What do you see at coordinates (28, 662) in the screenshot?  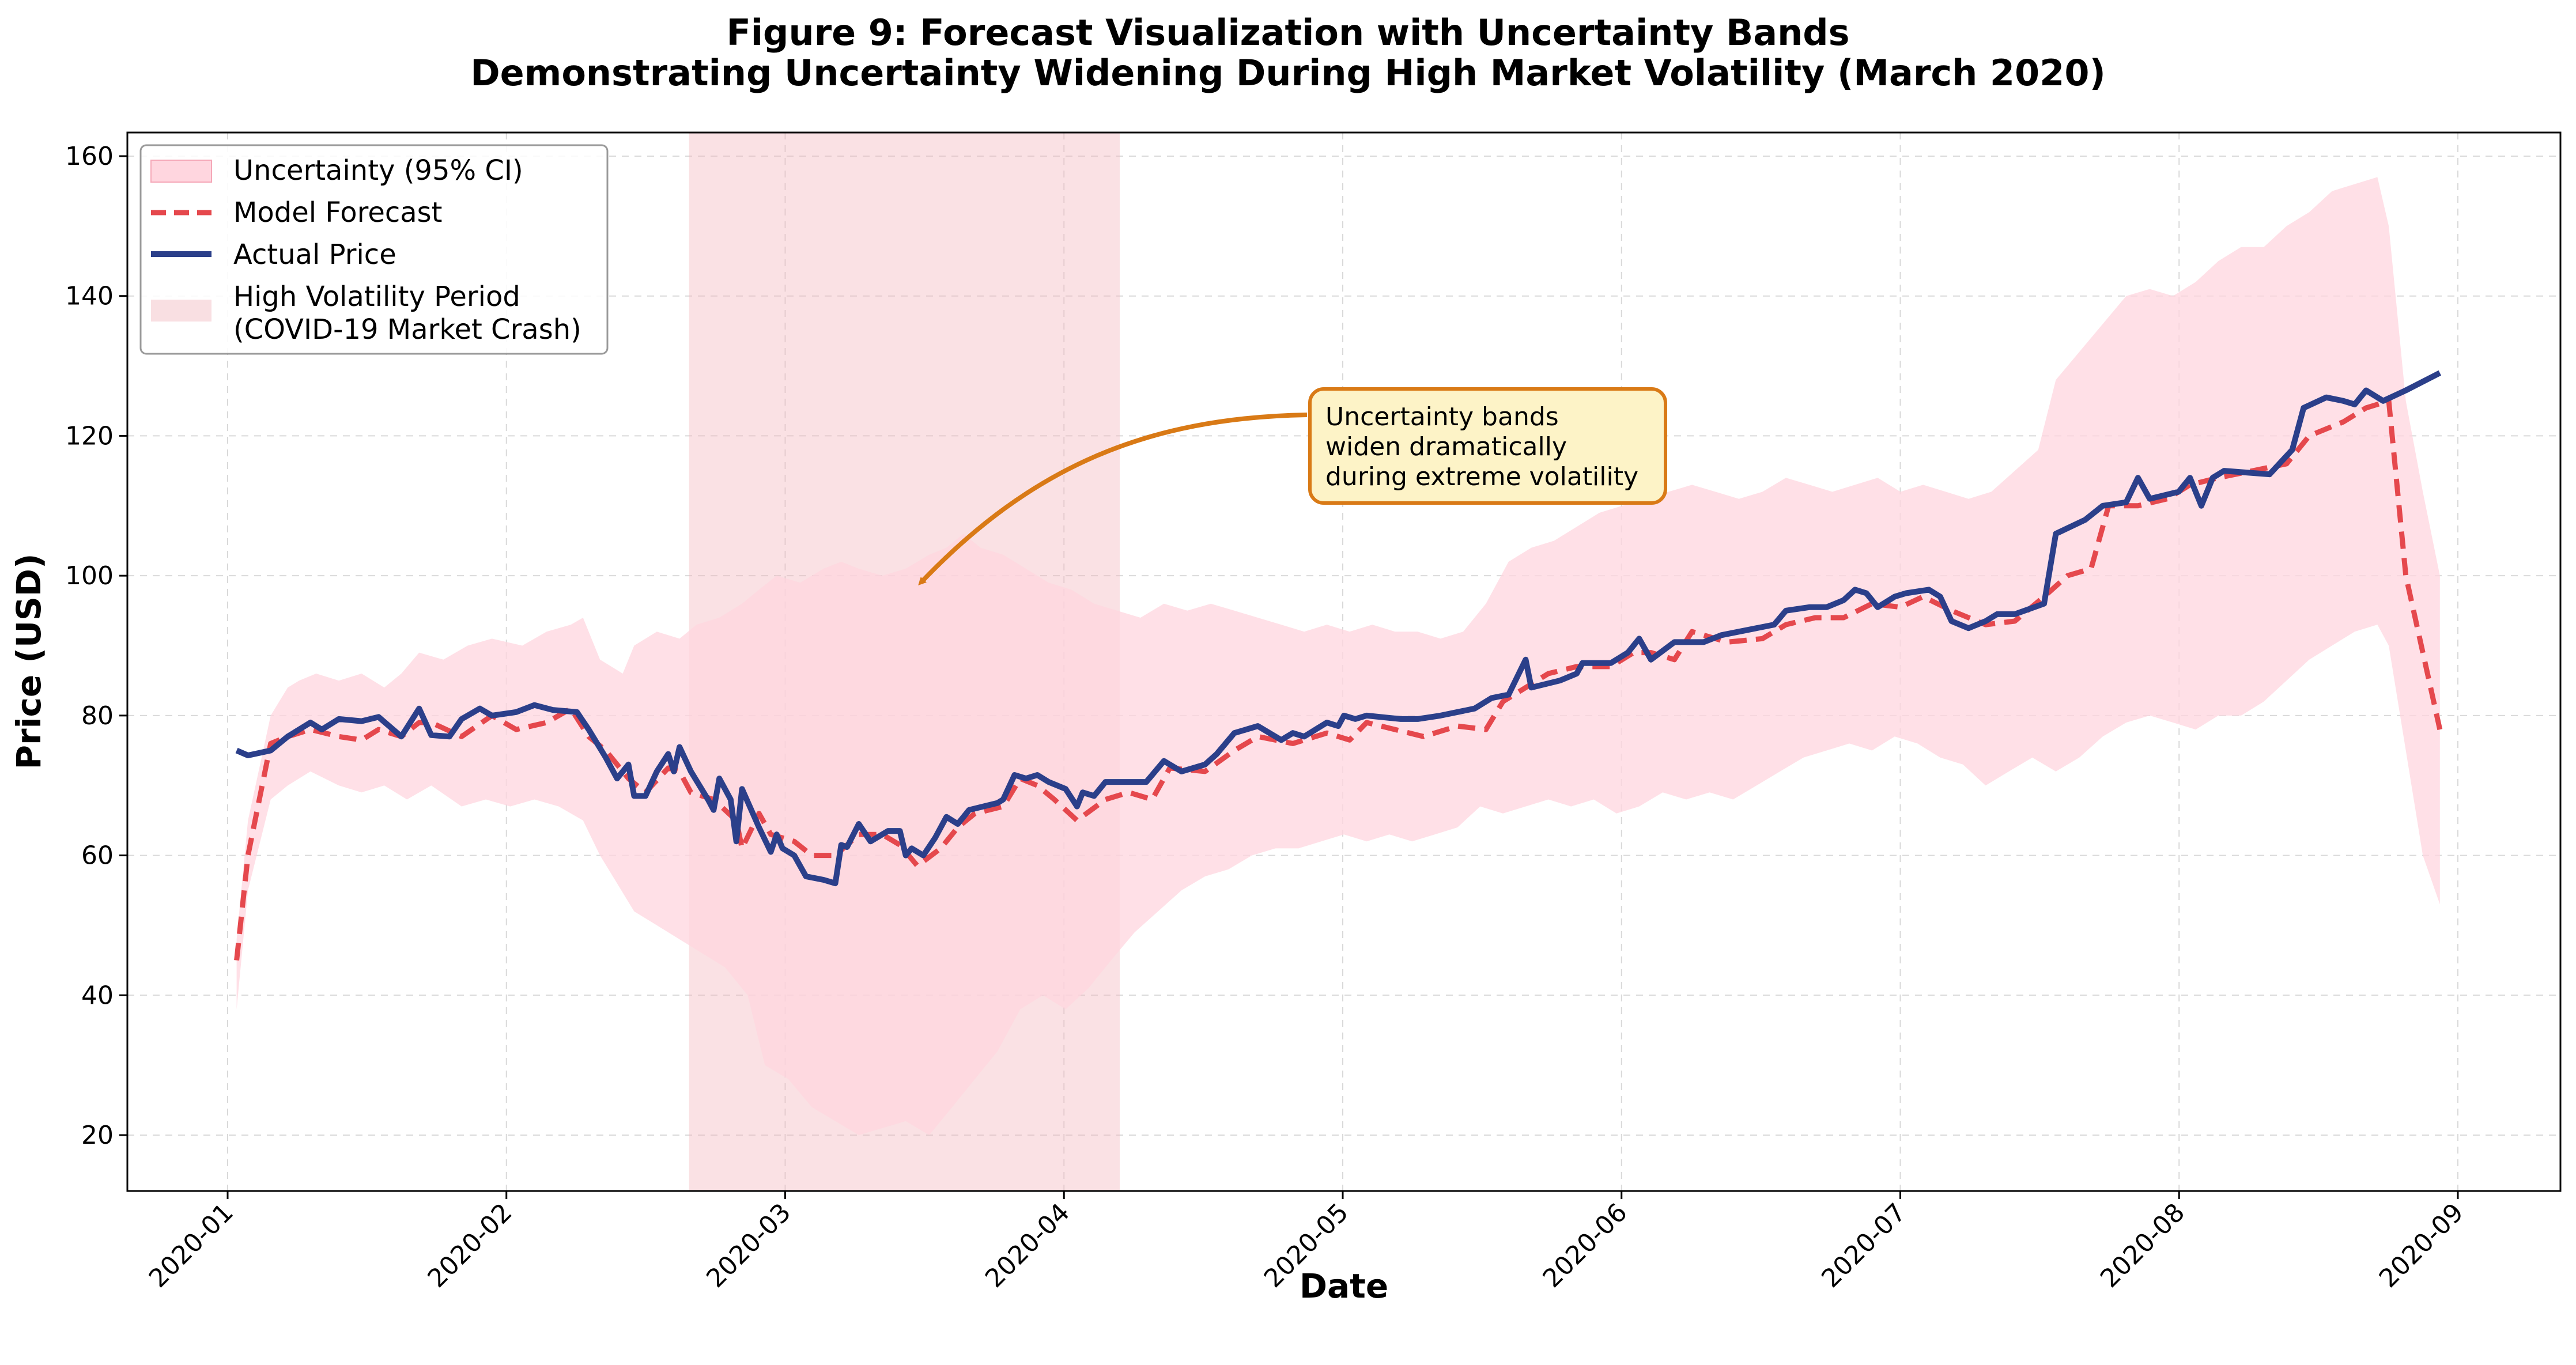 I see `y-axis-label: Price (USD)` at bounding box center [28, 662].